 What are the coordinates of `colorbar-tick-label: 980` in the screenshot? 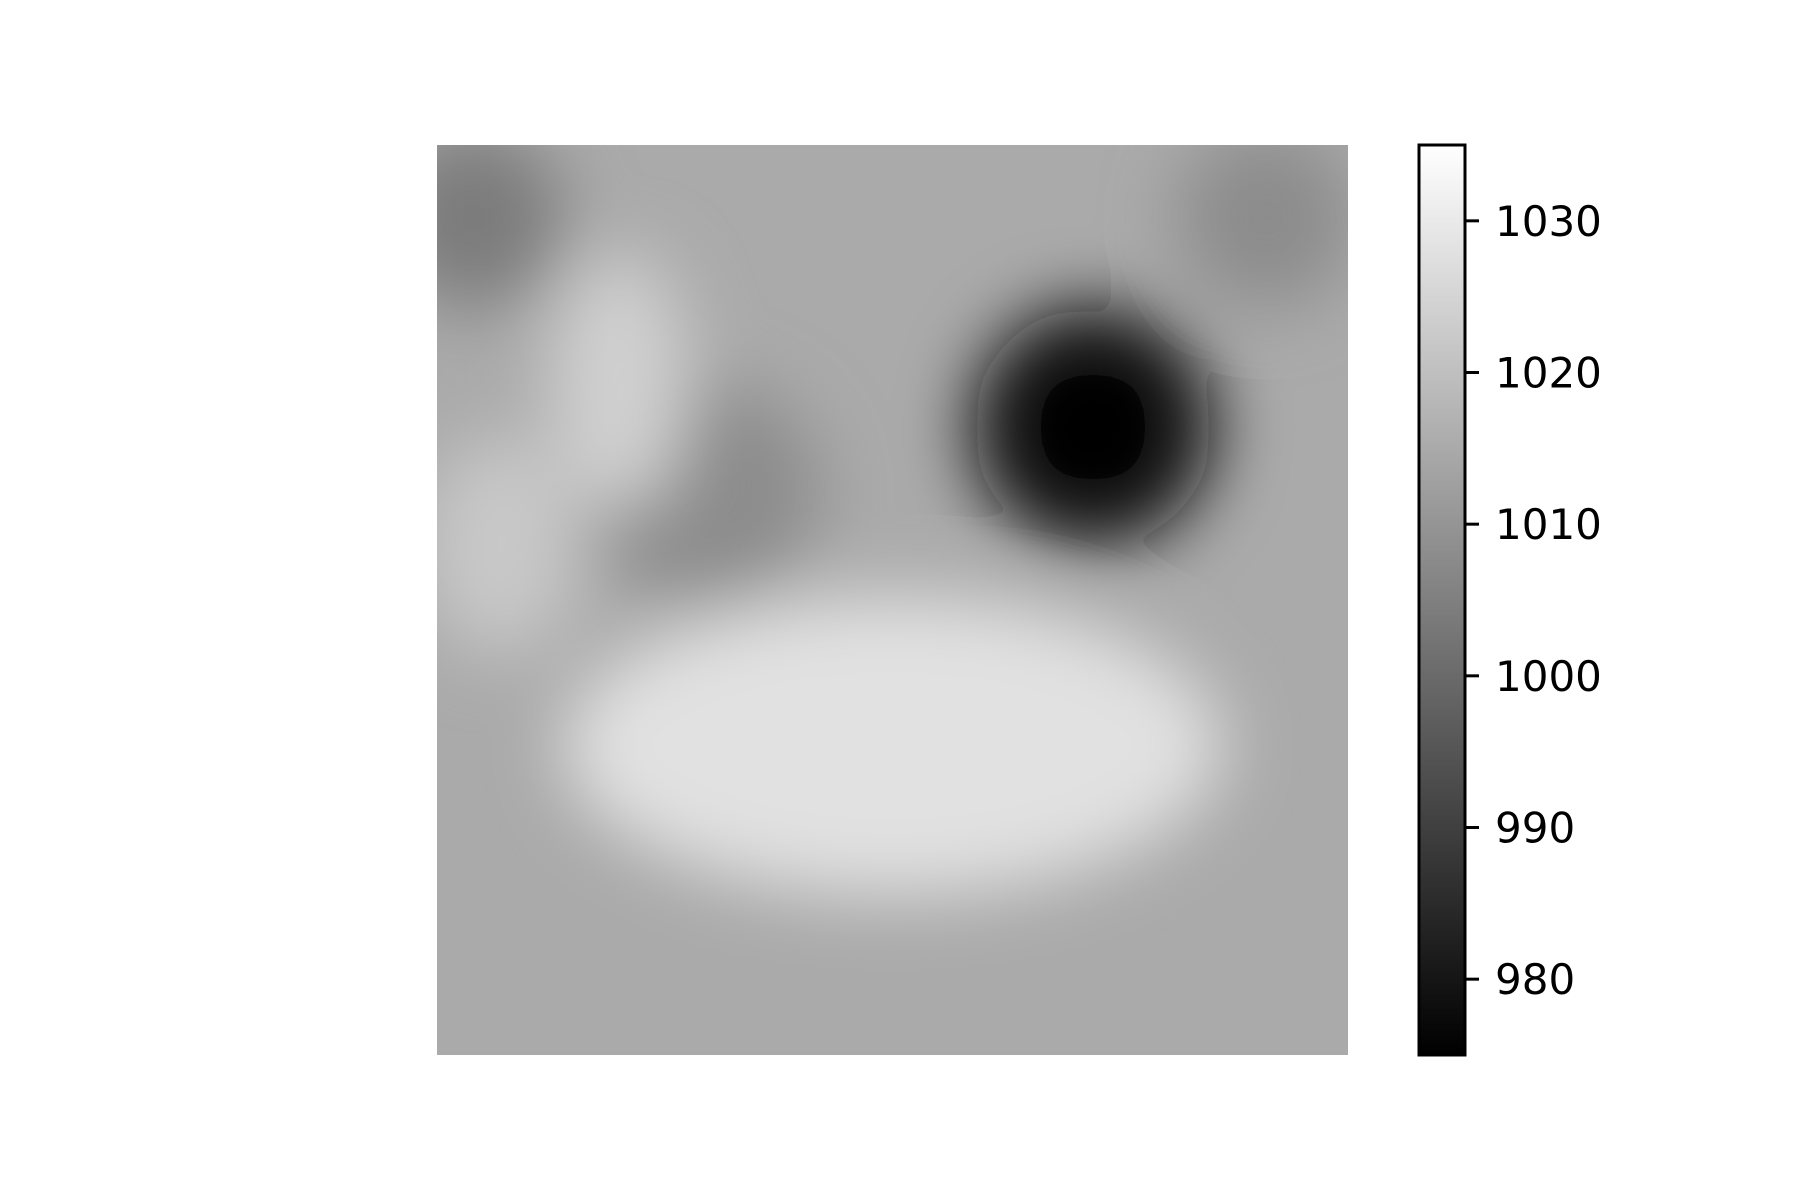 It's located at (1535, 979).